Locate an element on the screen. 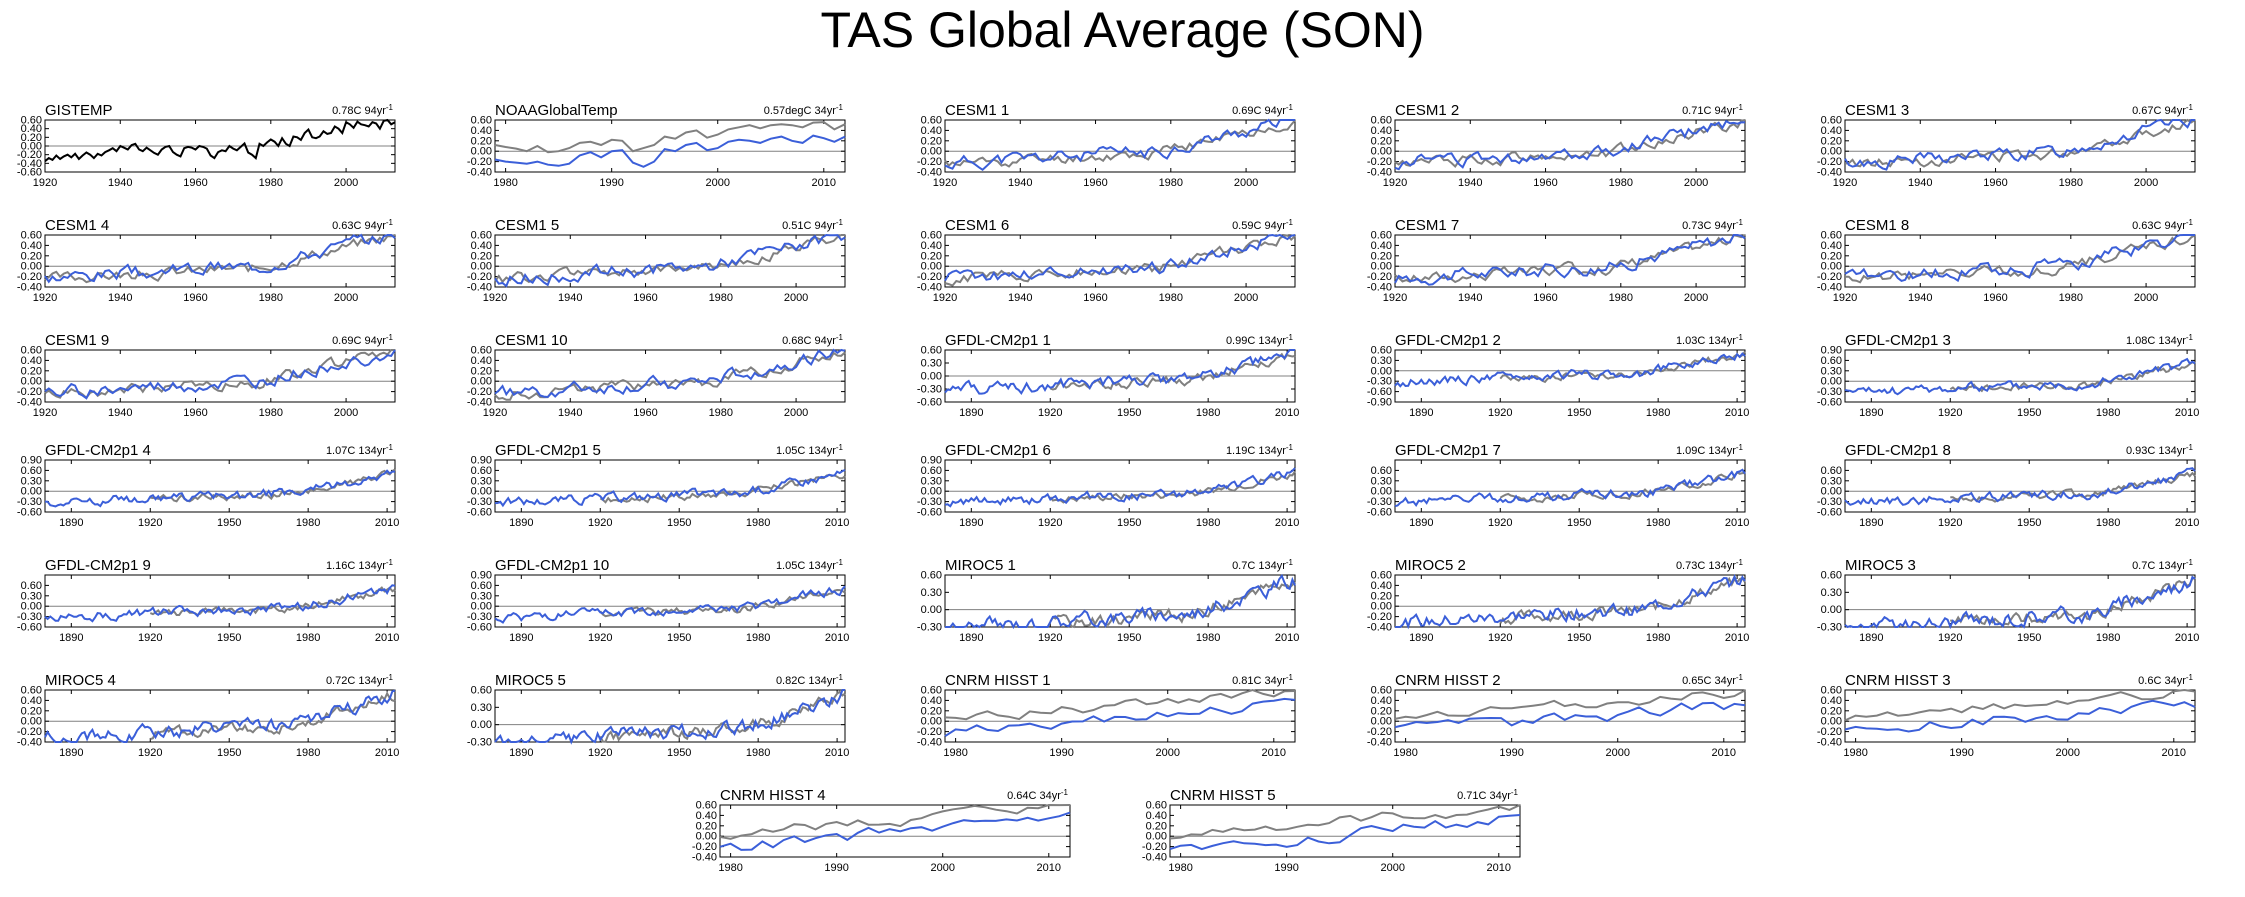 The width and height of the screenshot is (2245, 897). x-tick-label: 1950 is located at coordinates (1129, 413).